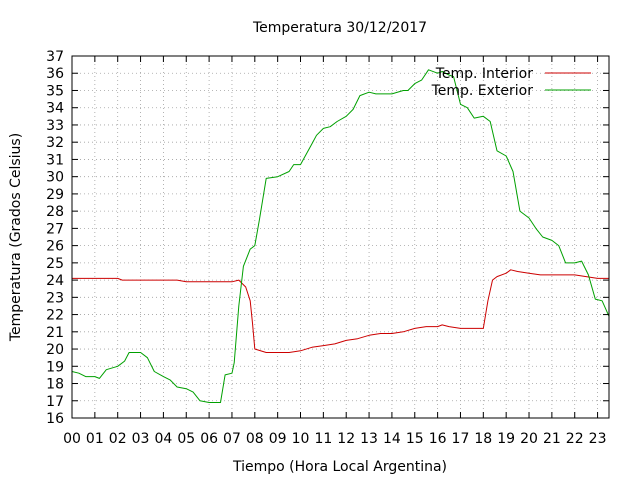 Image resolution: width=640 pixels, height=480 pixels. What do you see at coordinates (506, 439) in the screenshot?
I see `x-tick-label: 19` at bounding box center [506, 439].